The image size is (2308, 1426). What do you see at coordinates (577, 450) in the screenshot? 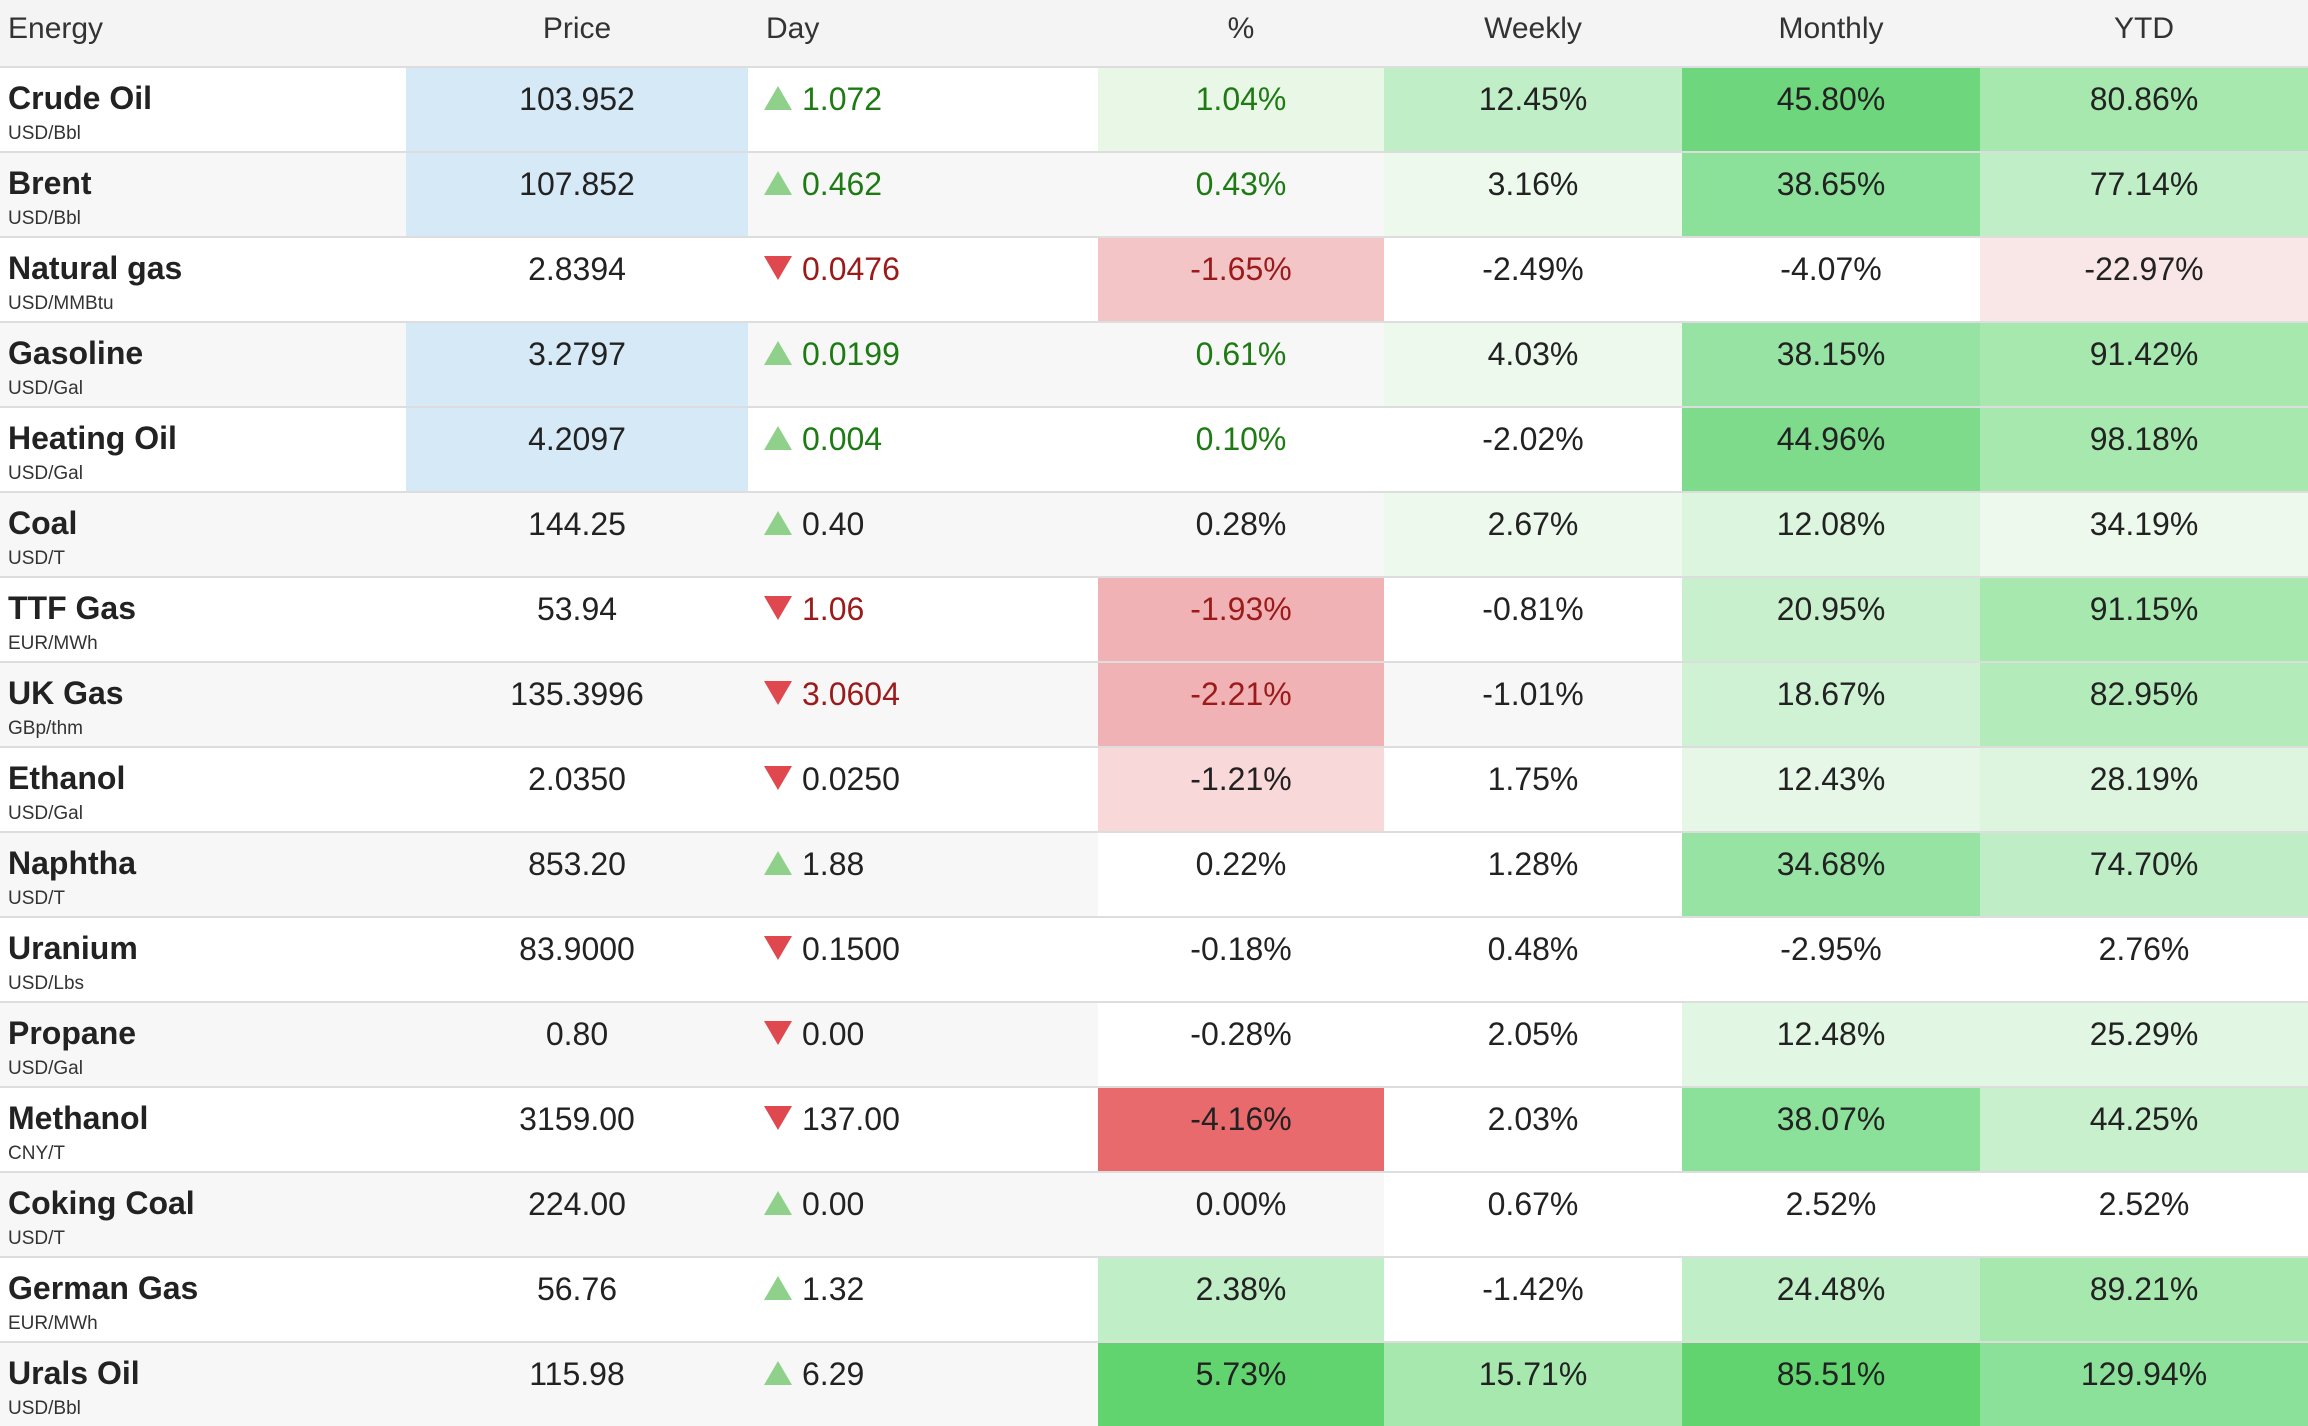
I see `price-cell: 4.2097` at bounding box center [577, 450].